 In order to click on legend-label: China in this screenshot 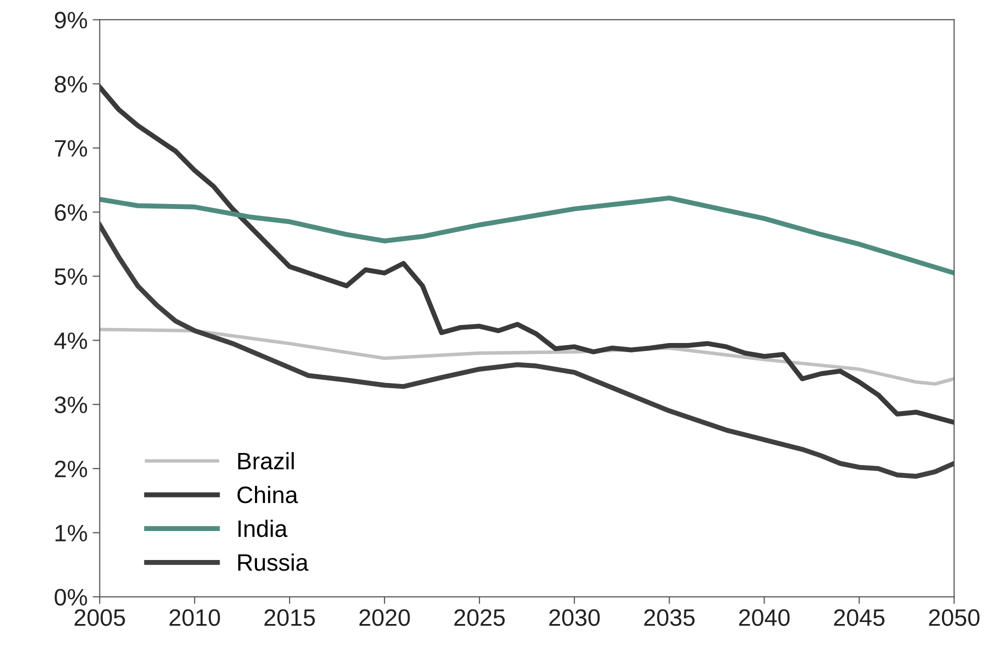, I will do `click(268, 495)`.